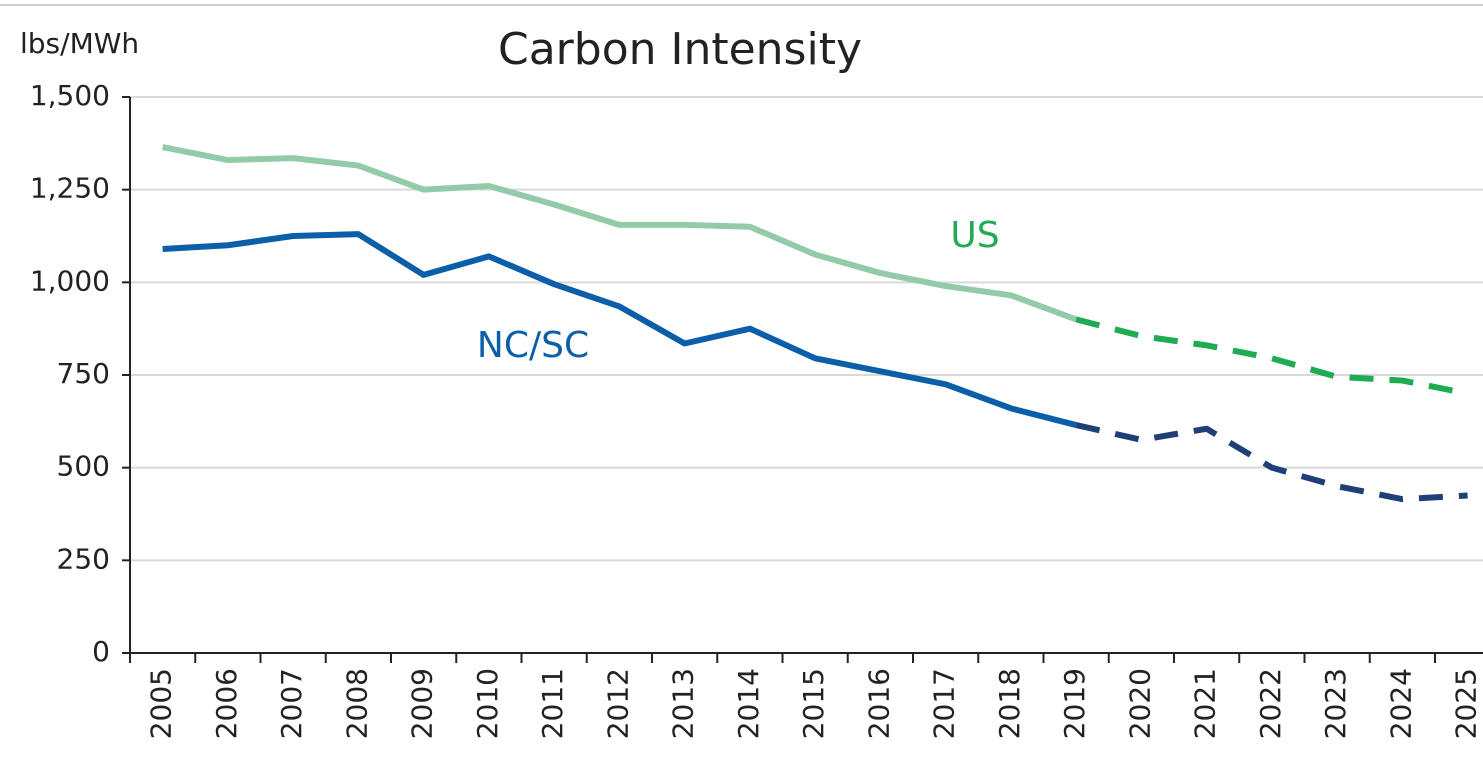 The image size is (1483, 757). What do you see at coordinates (1139, 703) in the screenshot?
I see `x-tick-label: 2020` at bounding box center [1139, 703].